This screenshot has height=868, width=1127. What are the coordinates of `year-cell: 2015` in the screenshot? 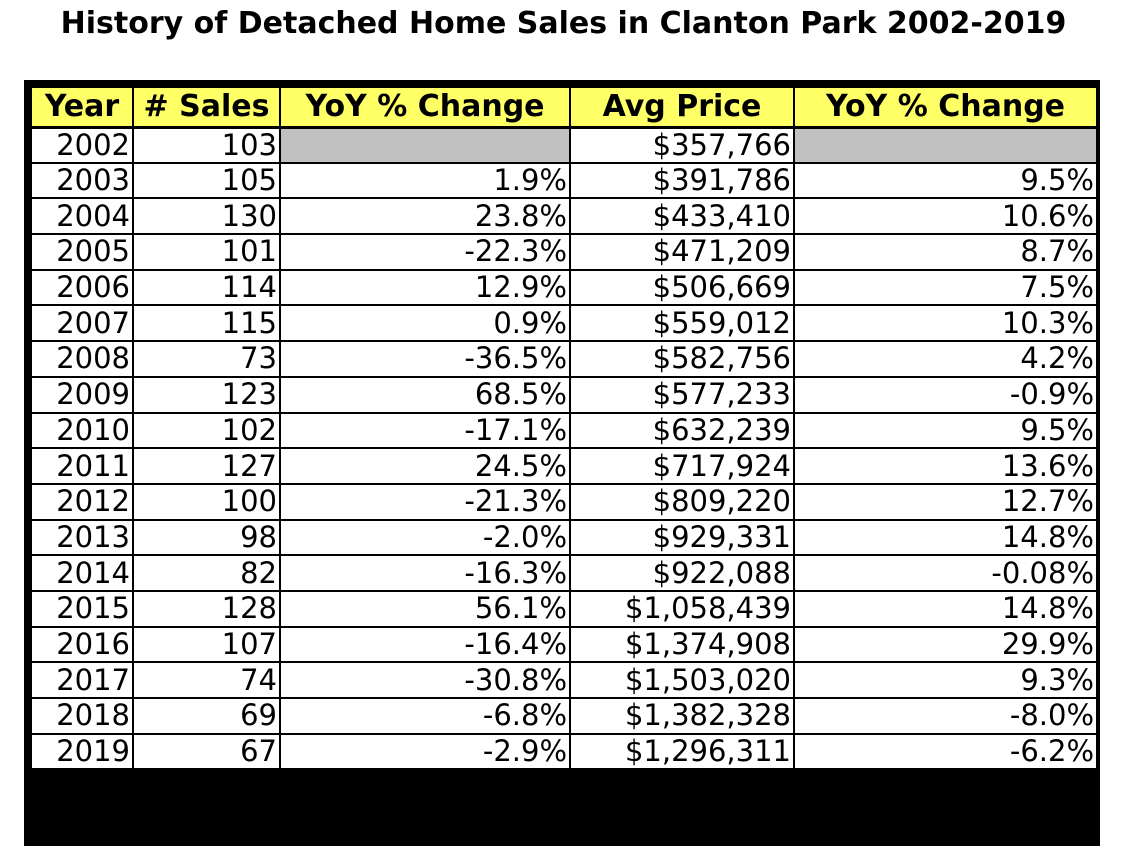 It's located at (82, 608).